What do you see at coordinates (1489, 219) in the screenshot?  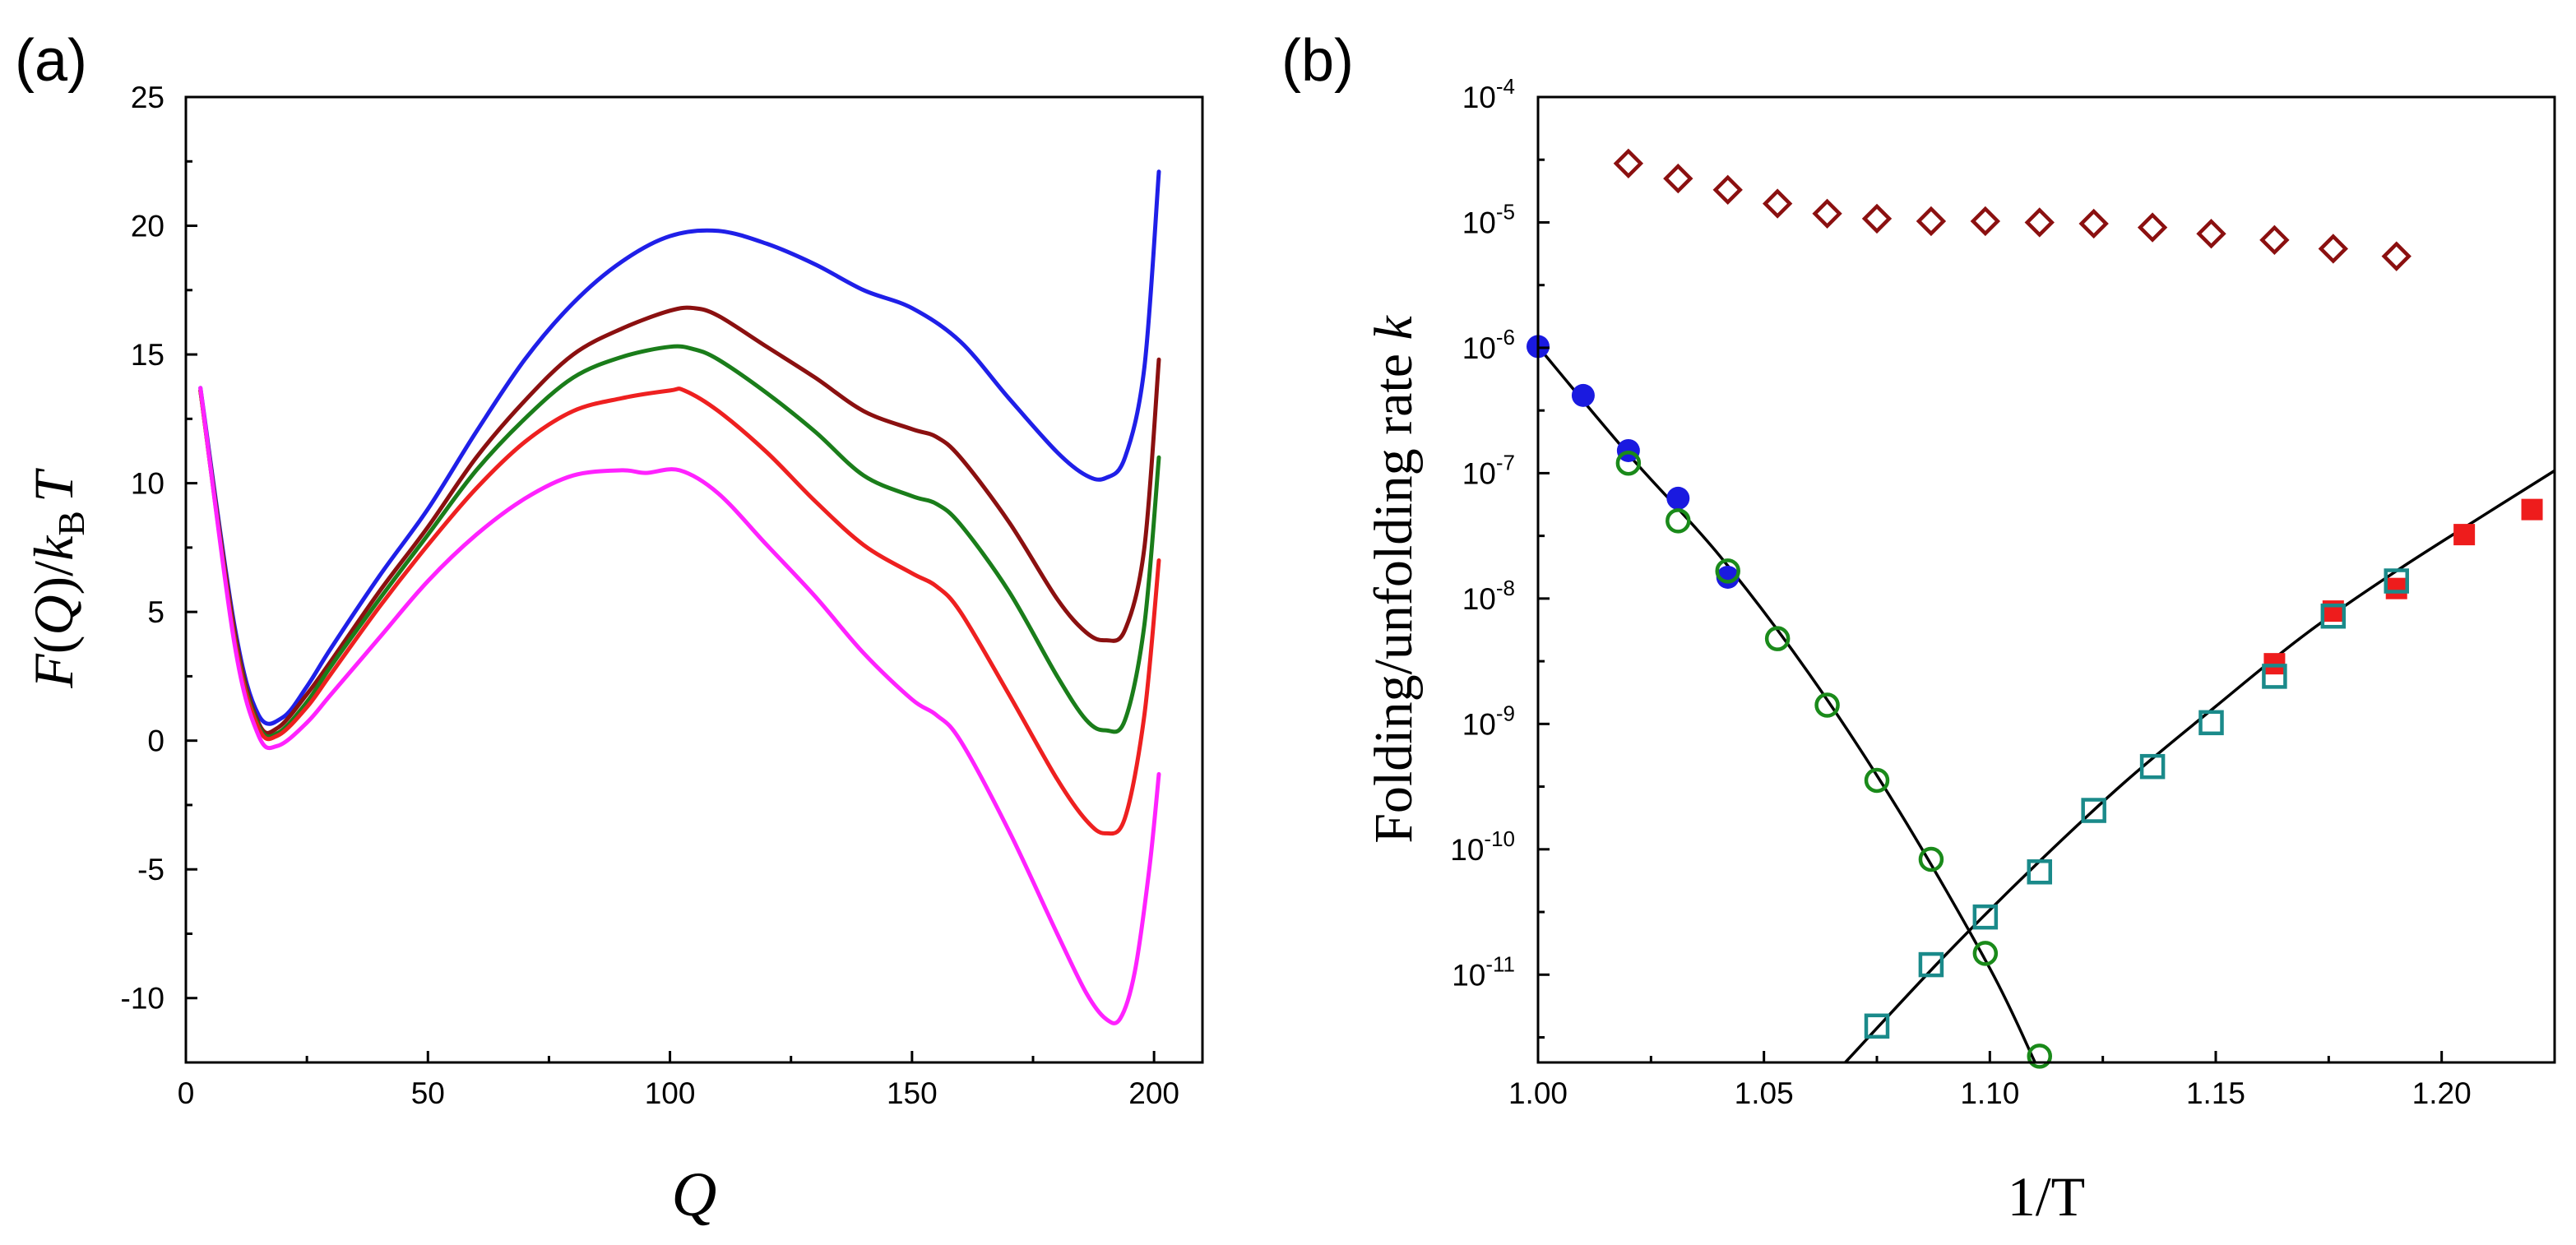 I see `y-tick-label: 10⁻⁵` at bounding box center [1489, 219].